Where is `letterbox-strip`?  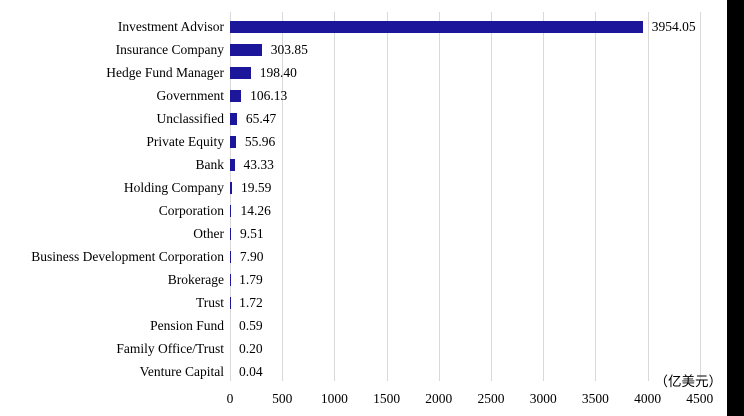
letterbox-strip is located at coordinates (735, 208).